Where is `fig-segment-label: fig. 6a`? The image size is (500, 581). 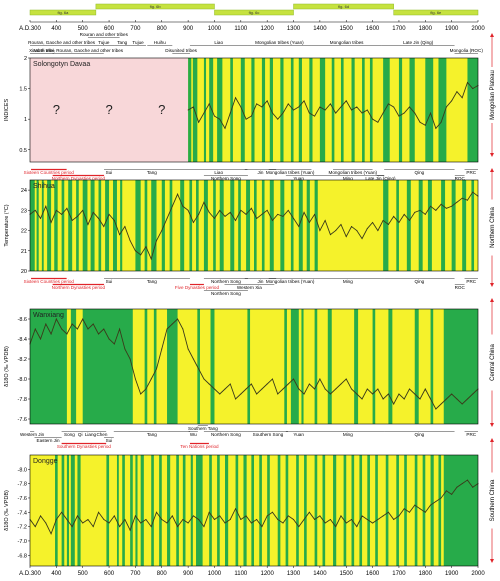
fig-segment-label: fig. 6a is located at coordinates (63, 12).